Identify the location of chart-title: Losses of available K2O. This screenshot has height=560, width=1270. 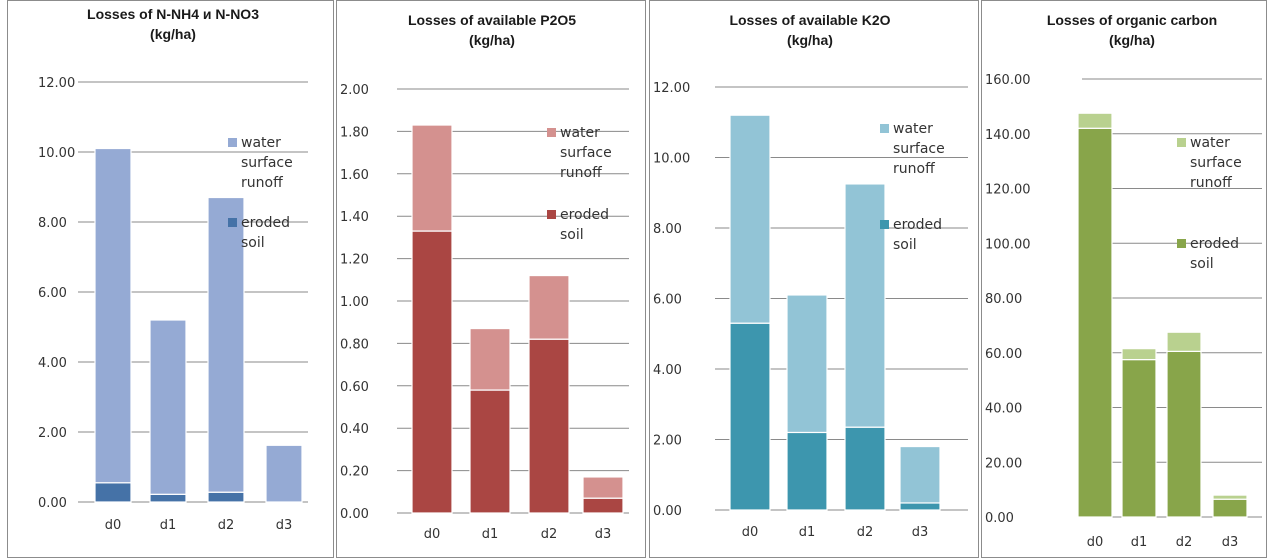
(809, 20).